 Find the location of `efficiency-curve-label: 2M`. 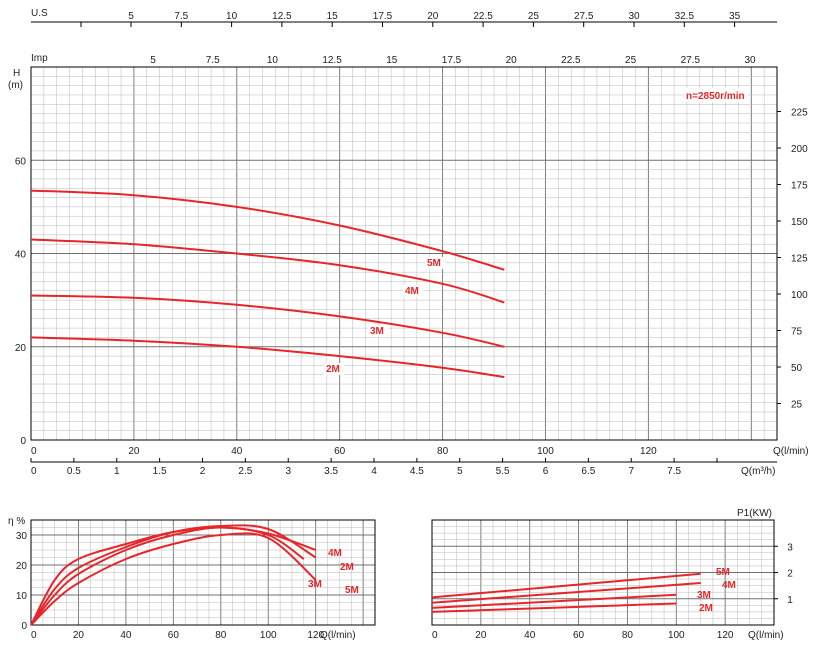

efficiency-curve-label: 2M is located at coordinates (347, 567).